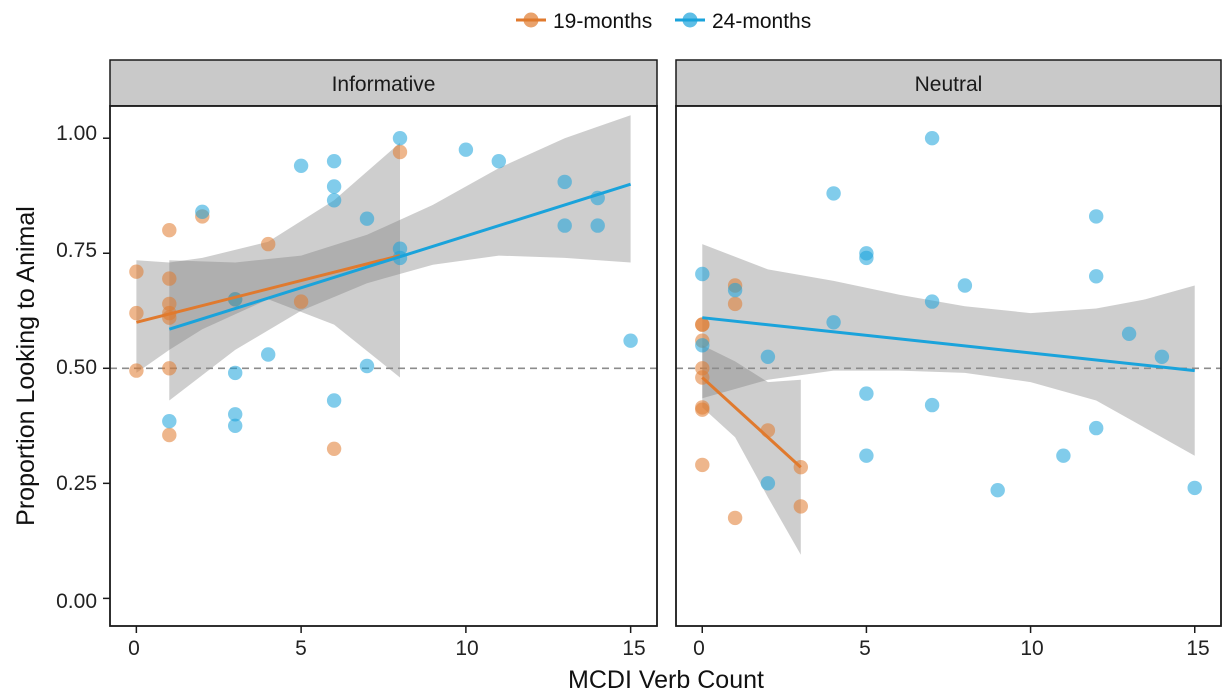 This screenshot has width=1228, height=696. Describe the element at coordinates (663, 21) in the screenshot. I see `legend: 19-months 24-months` at that location.